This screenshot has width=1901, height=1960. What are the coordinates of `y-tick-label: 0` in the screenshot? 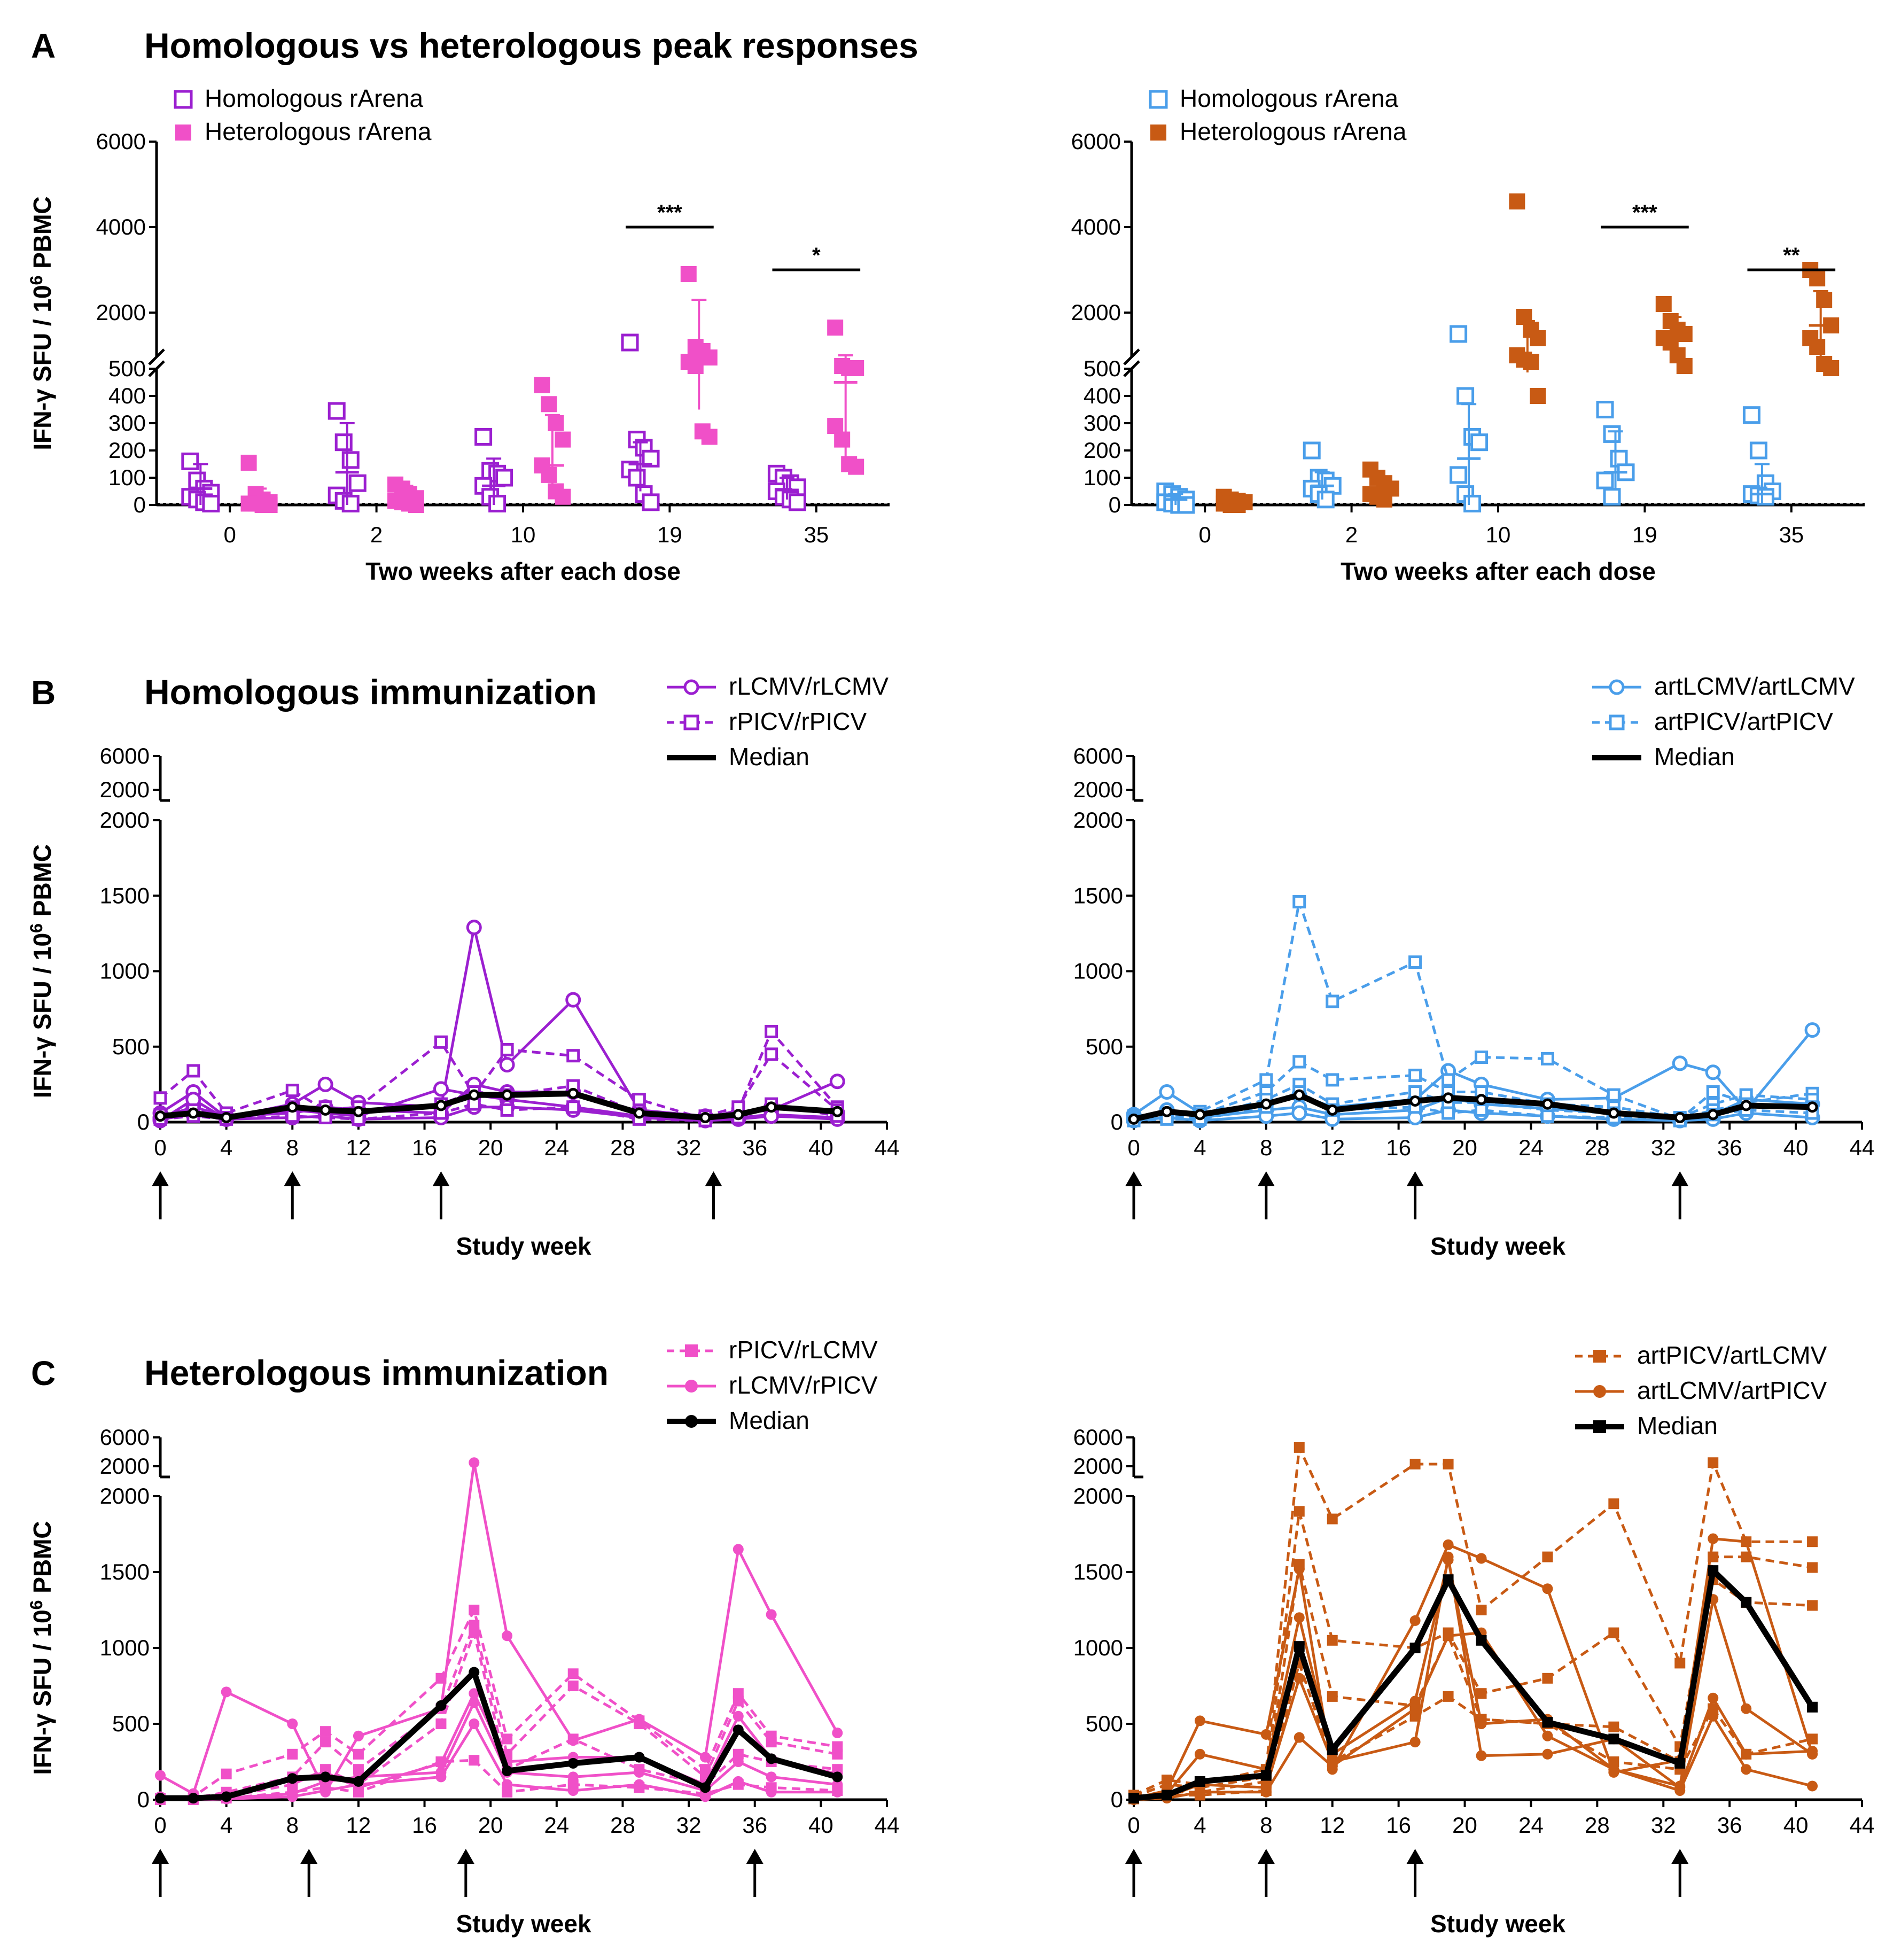 It's located at (143, 1121).